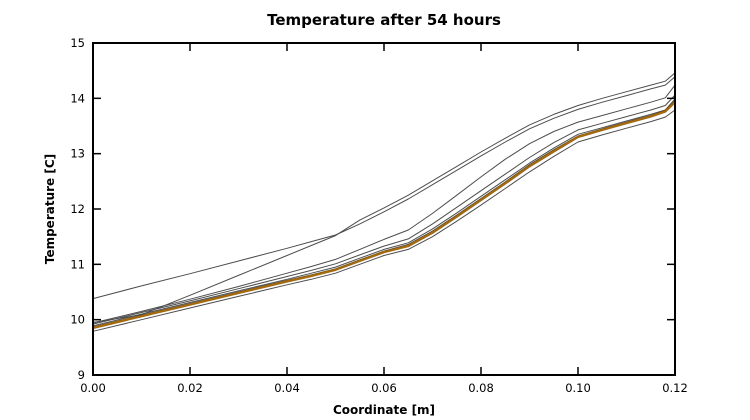 Image resolution: width=750 pixels, height=420 pixels. I want to click on x-axis-label: Coordinate [m], so click(384, 410).